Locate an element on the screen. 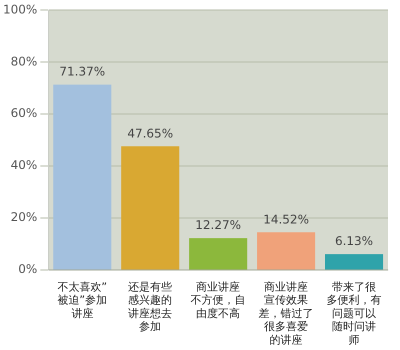  data-label: 12.27% is located at coordinates (218, 225).